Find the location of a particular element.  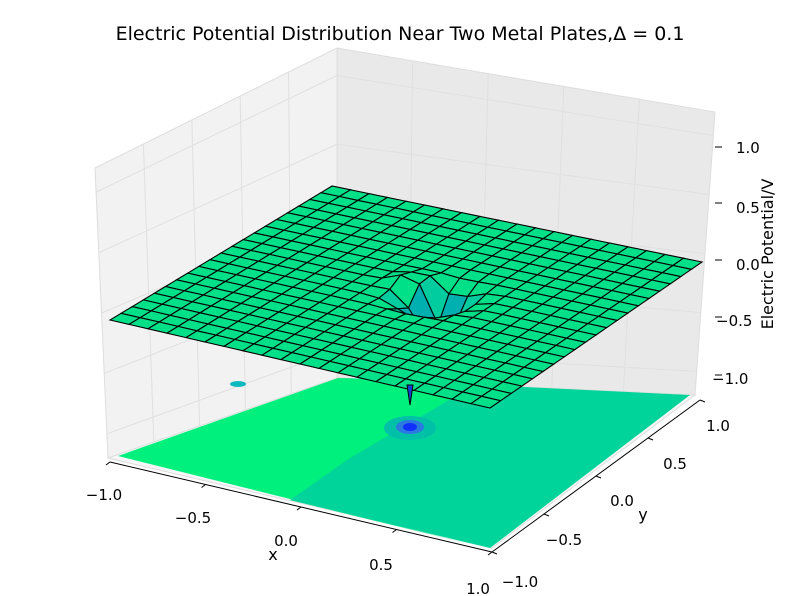

x-axis-line is located at coordinates (301, 507).